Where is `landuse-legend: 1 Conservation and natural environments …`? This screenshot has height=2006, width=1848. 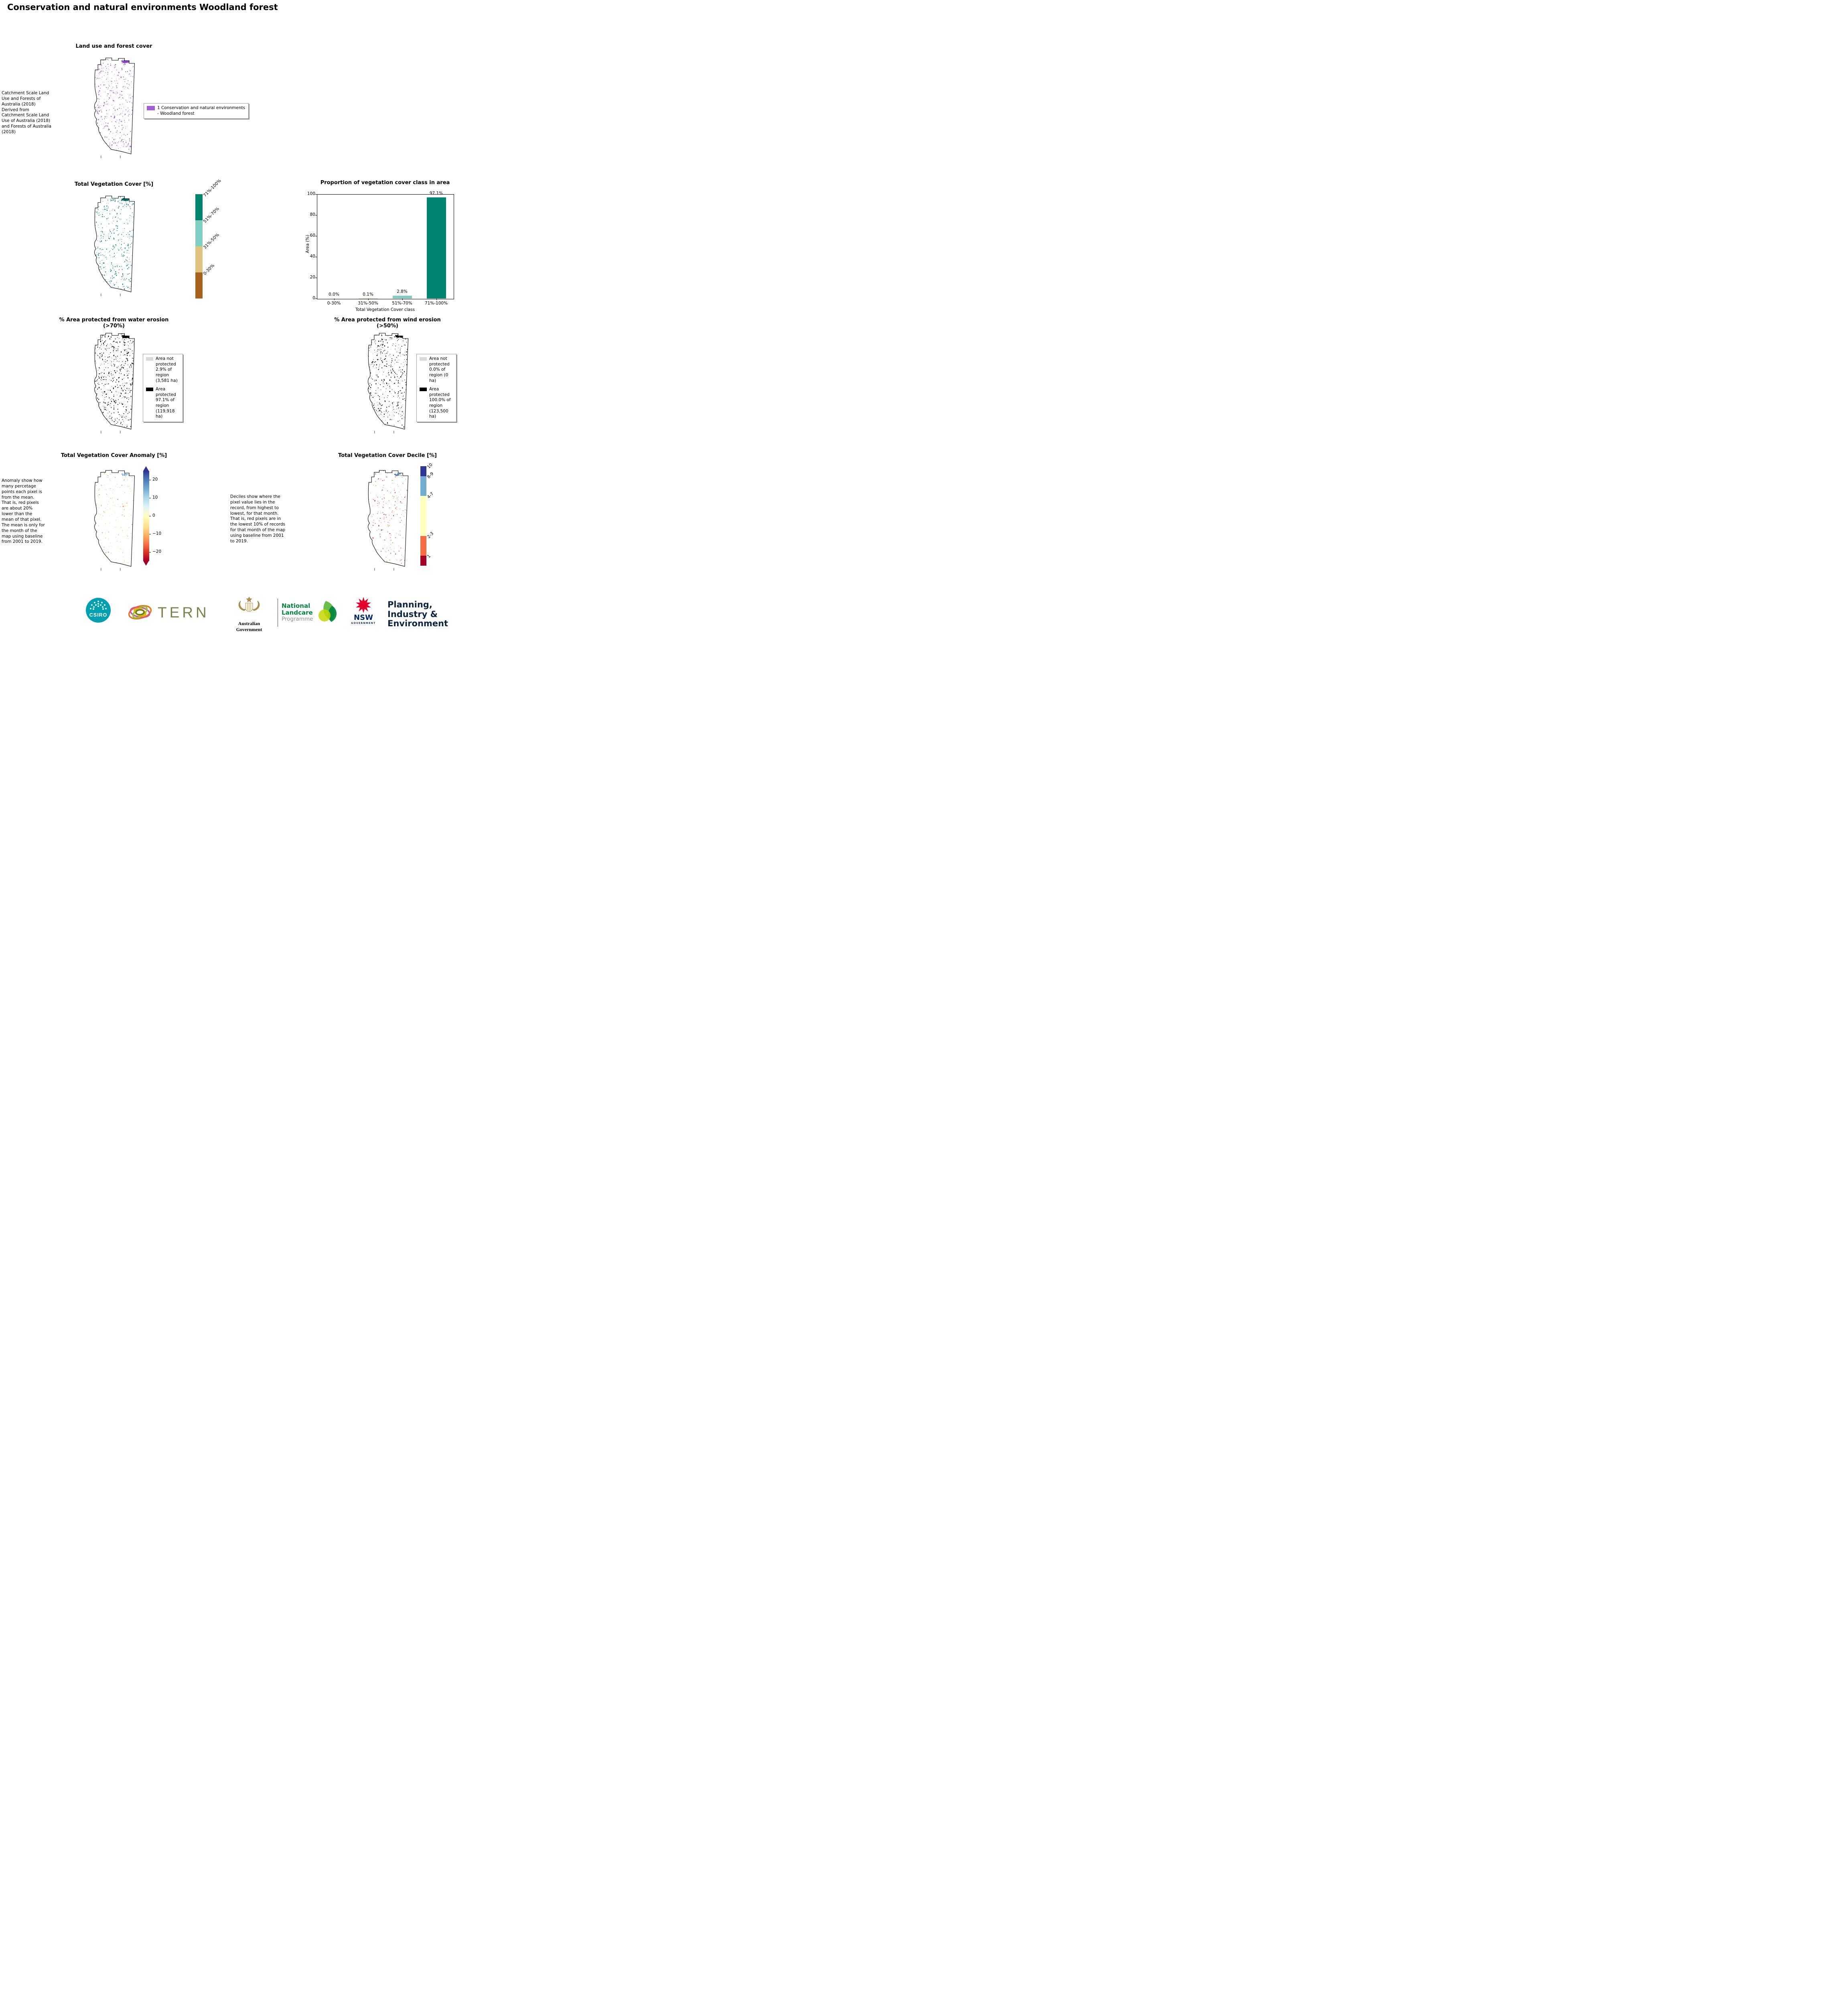
landuse-legend: 1 Conservation and natural environments … is located at coordinates (196, 111).